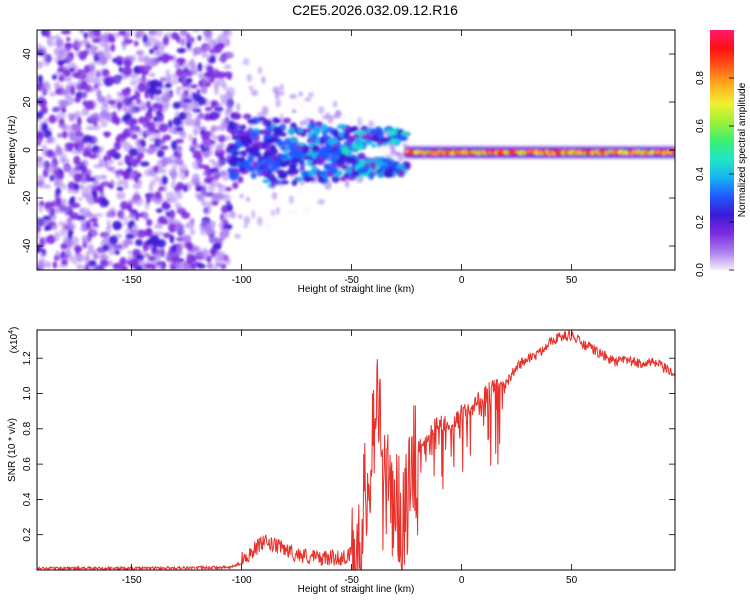 This screenshot has width=750, height=600. I want to click on colorbar-label: Normalized spectral amplitude, so click(742, 149).